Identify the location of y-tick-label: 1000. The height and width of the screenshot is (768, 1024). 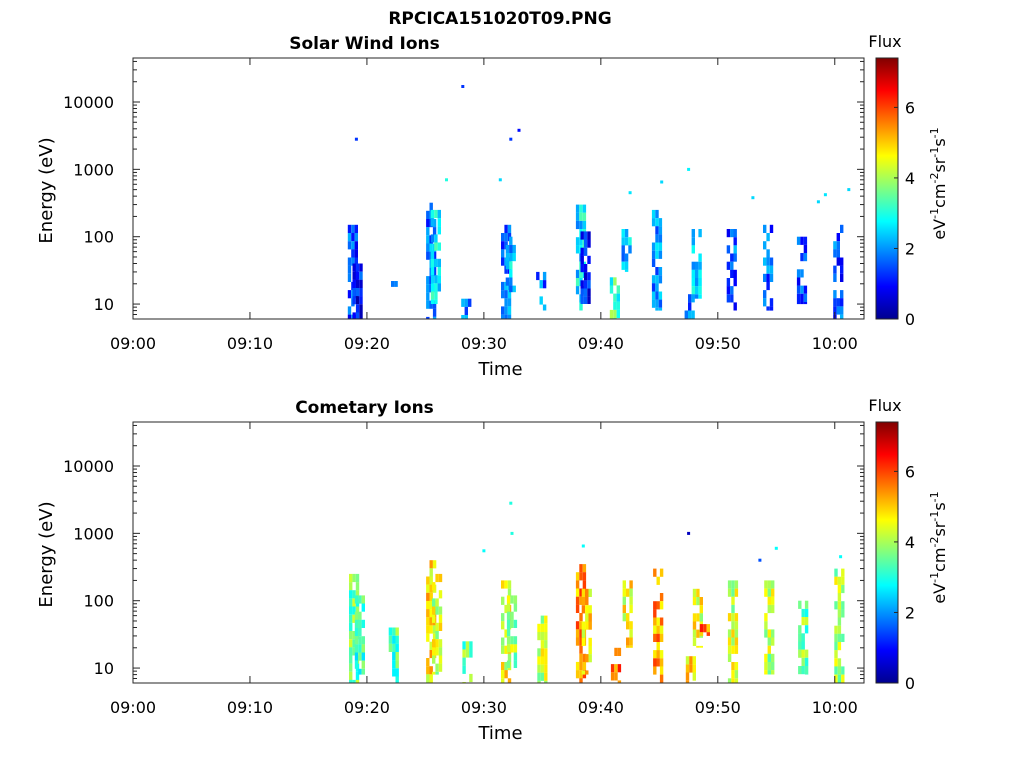
(93, 533).